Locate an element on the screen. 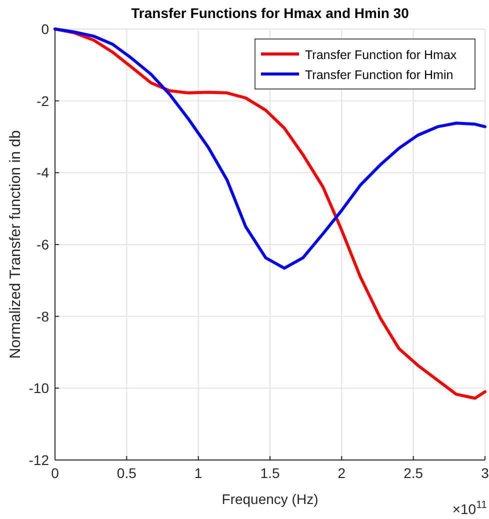 This screenshot has width=489, height=519. x-tick-label: 1 is located at coordinates (198, 473).